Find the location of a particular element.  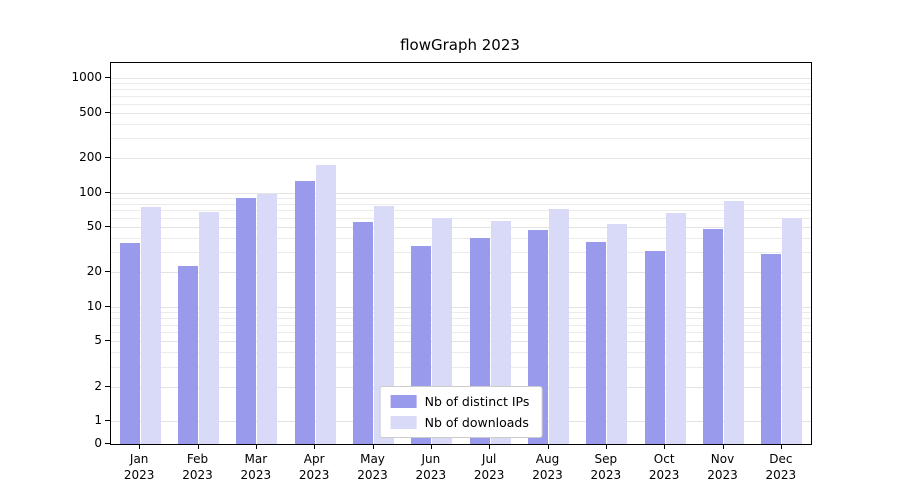

y-tick-label-10: 10 is located at coordinates (94, 305).